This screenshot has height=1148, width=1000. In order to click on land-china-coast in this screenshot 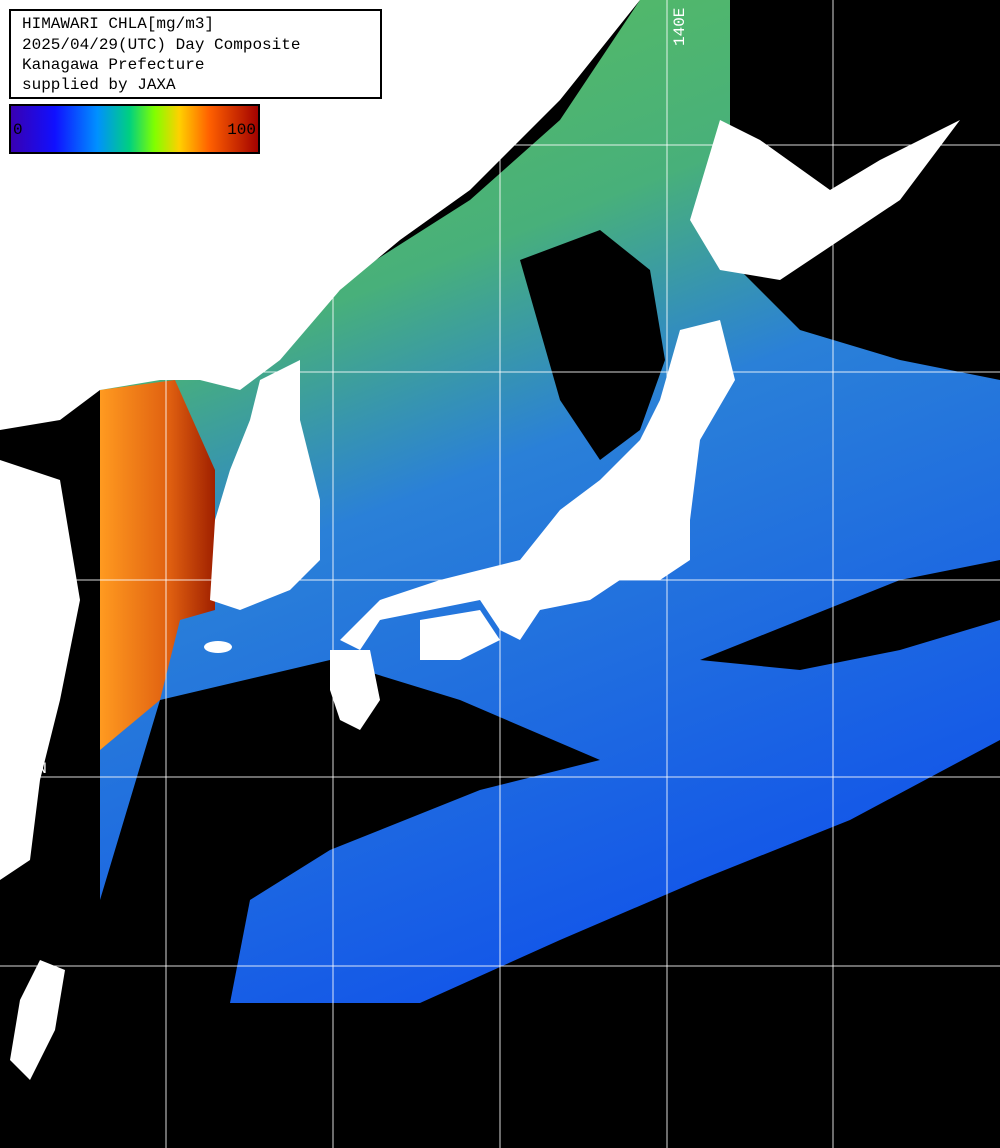, I will do `click(40, 670)`.